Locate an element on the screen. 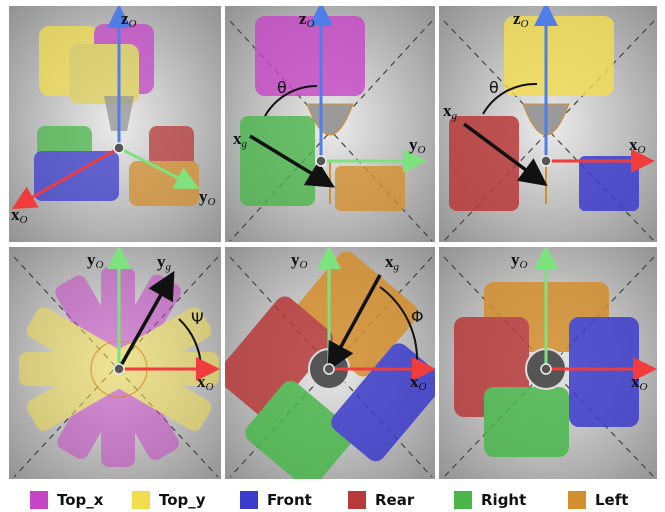 This screenshot has height=512, width=665. top-x-gripper is located at coordinates (310, 56).